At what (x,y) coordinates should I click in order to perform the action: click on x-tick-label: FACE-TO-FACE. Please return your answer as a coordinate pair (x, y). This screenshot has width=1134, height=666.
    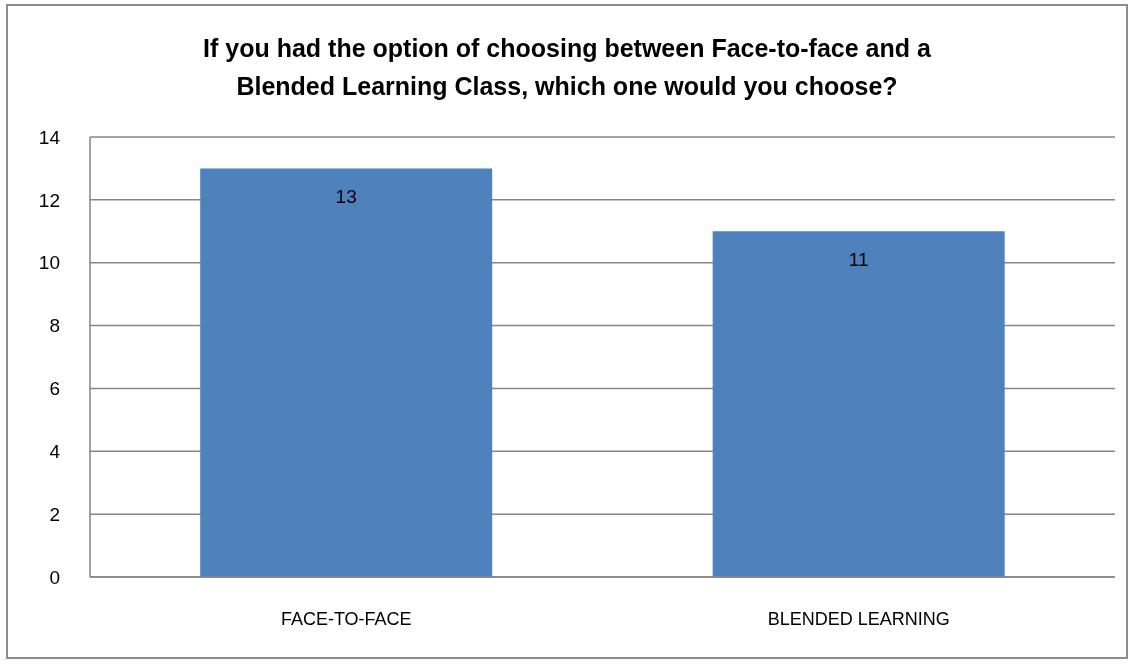
    Looking at the image, I should click on (346, 618).